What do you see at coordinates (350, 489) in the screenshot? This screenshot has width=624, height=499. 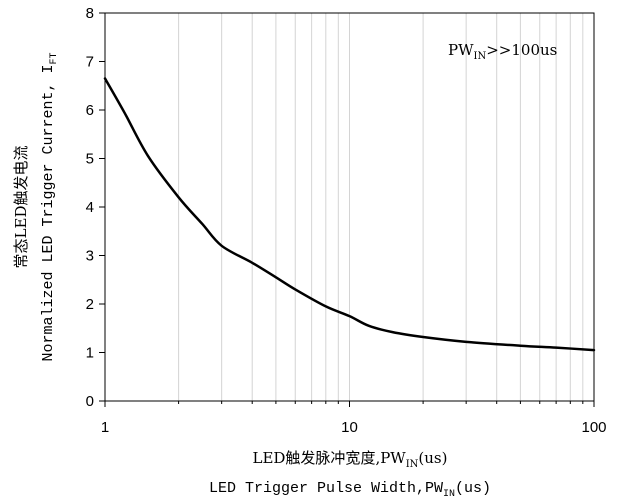 I see `x-axis-label-en: LED Trigger Pulse Width,PWIN(us)` at bounding box center [350, 489].